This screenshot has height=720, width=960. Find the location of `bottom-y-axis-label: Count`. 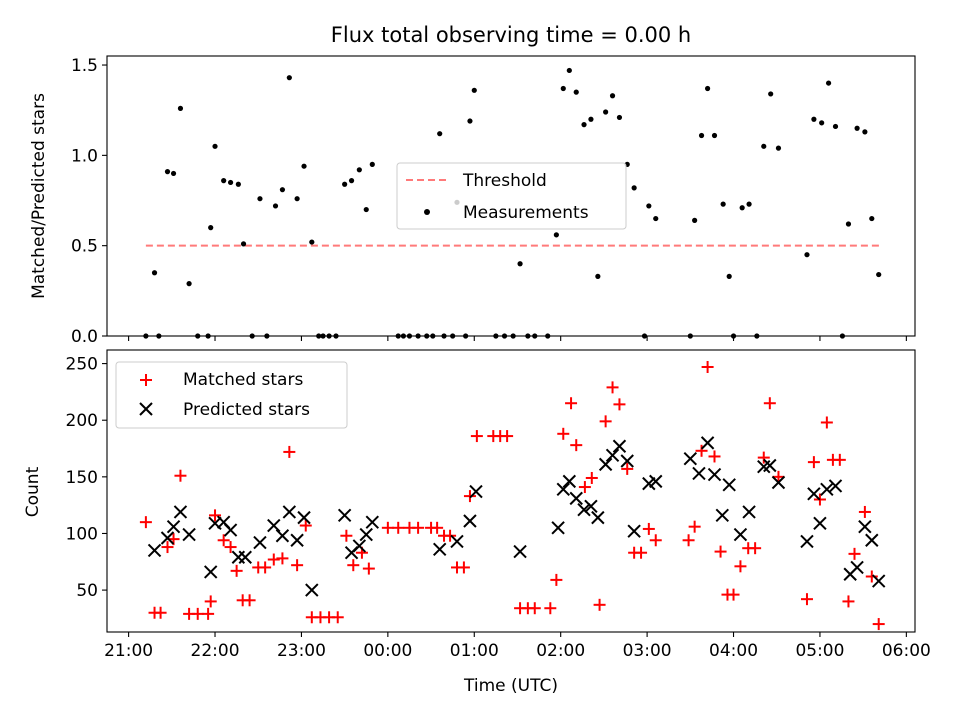

bottom-y-axis-label: Count is located at coordinates (33, 491).